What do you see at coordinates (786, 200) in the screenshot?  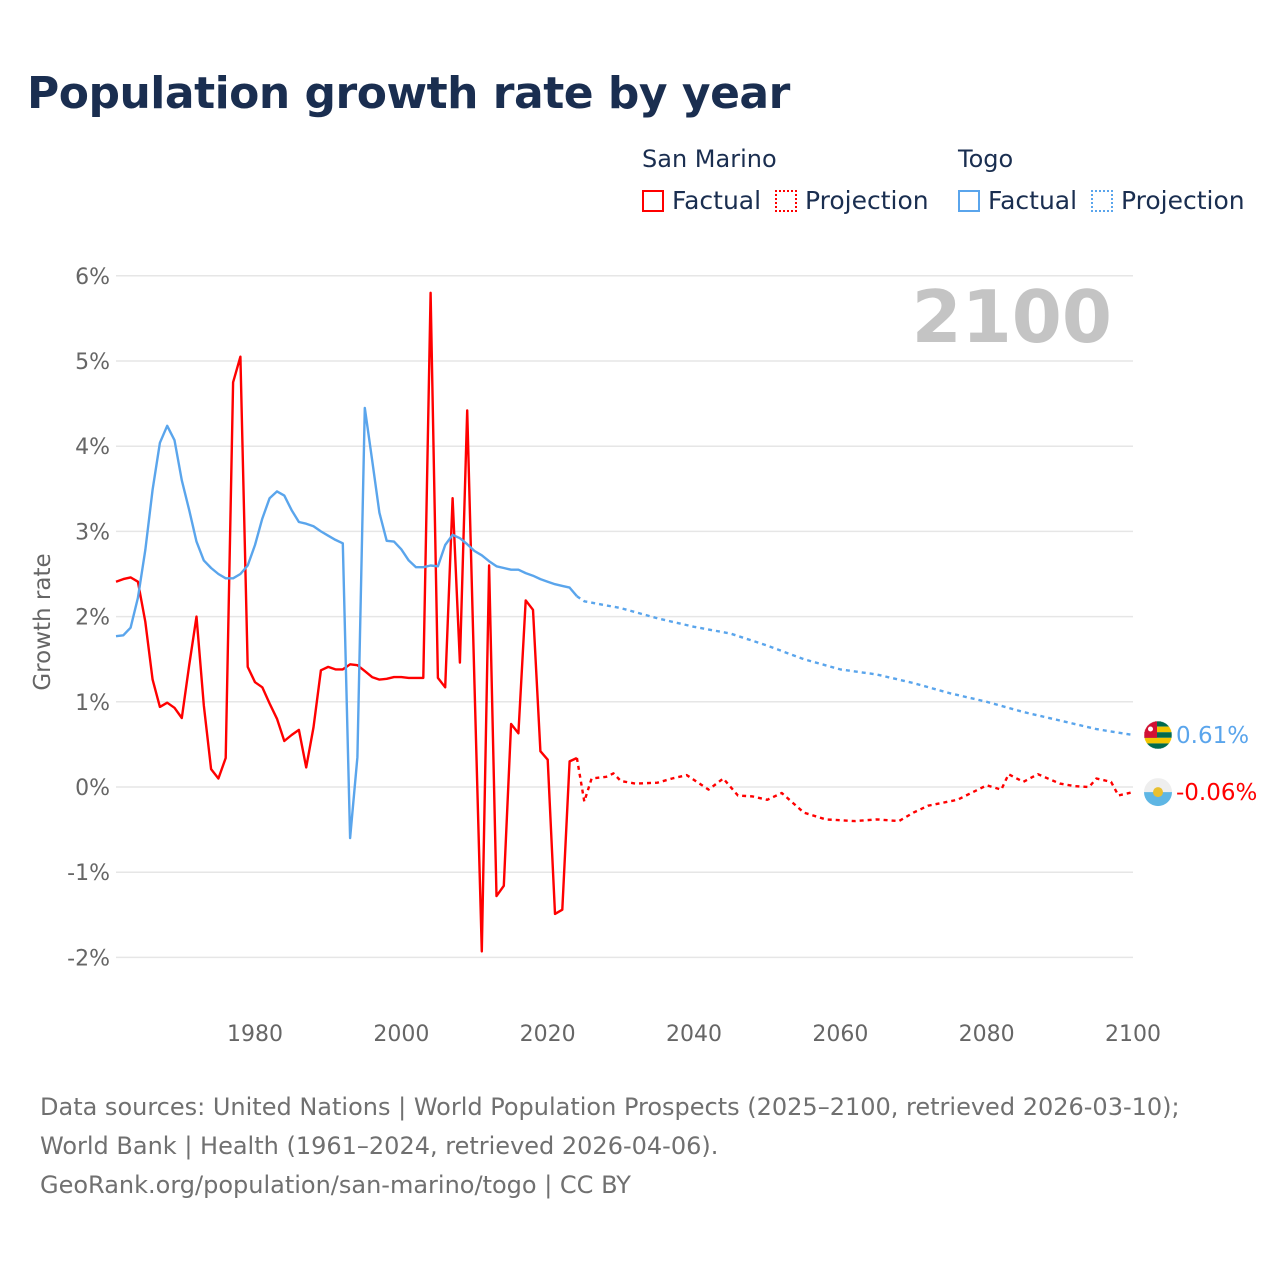 I see `legend-swatch-dotted-red` at bounding box center [786, 200].